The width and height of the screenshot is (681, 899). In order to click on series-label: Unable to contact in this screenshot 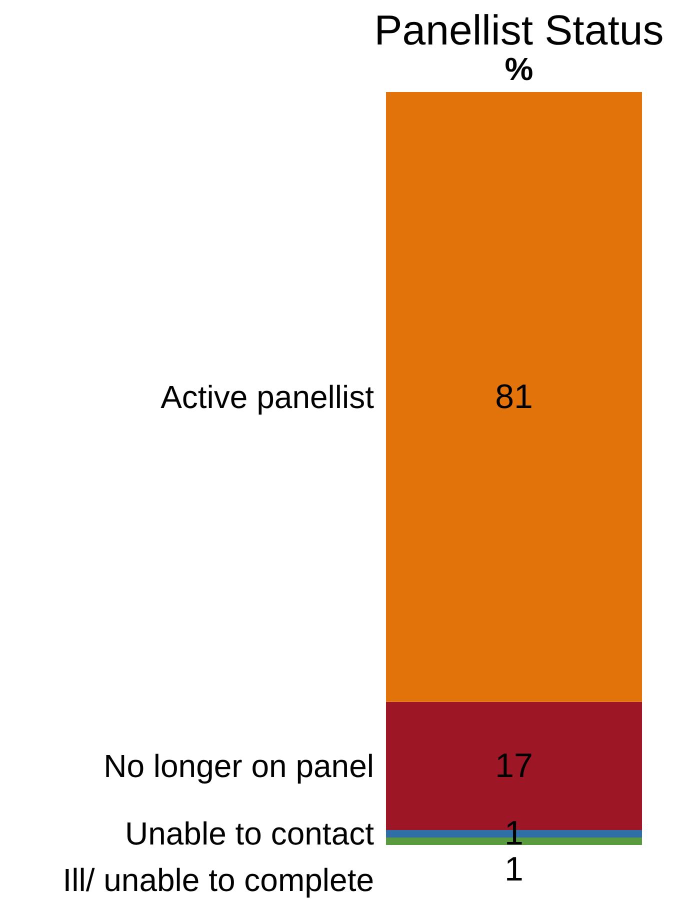, I will do `click(249, 834)`.